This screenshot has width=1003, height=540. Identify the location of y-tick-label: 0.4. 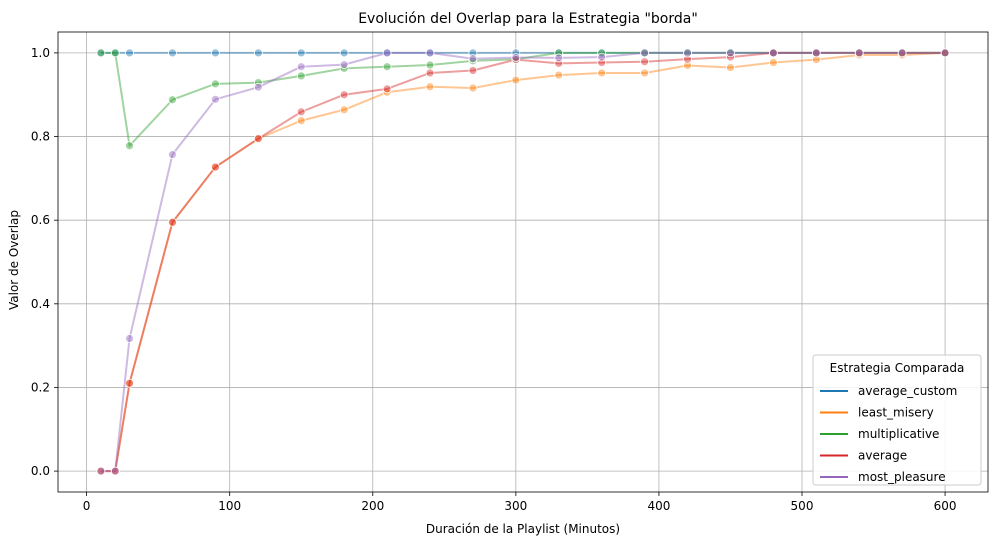
(40, 304).